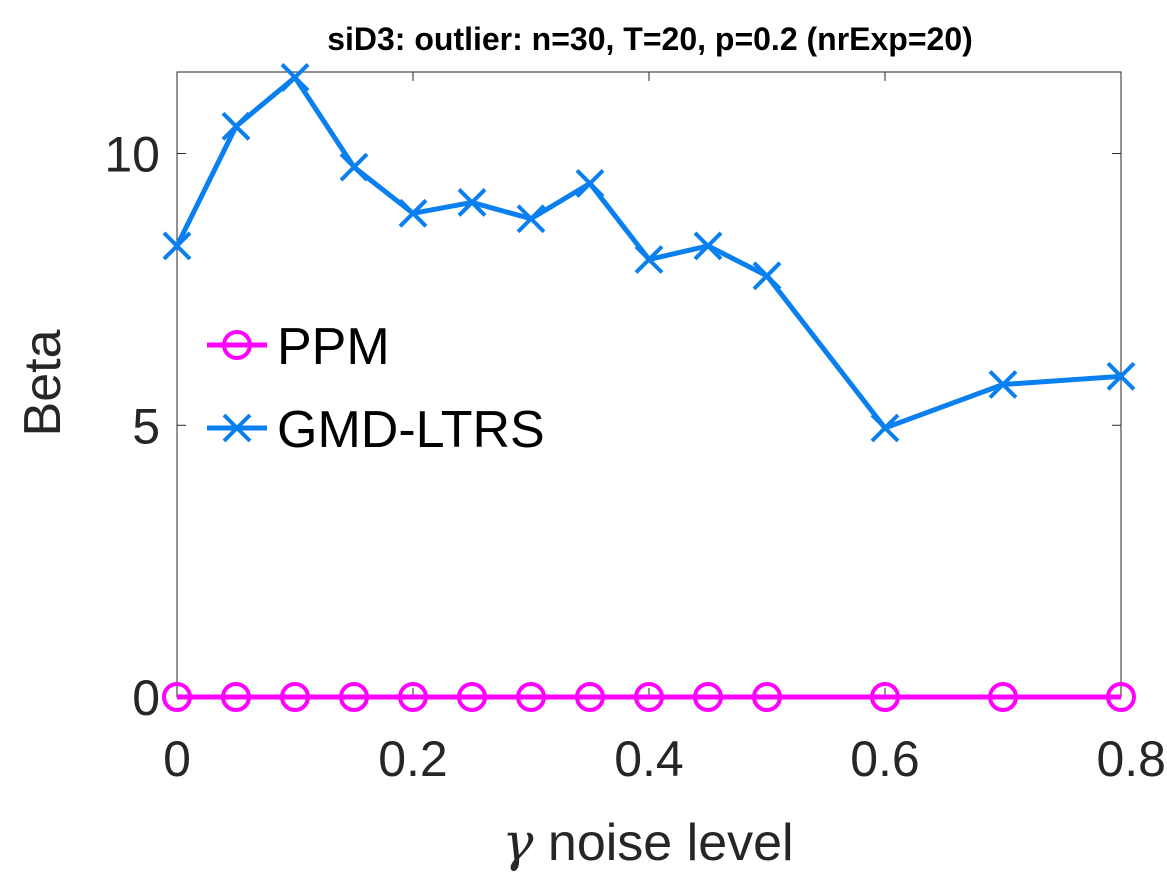 The image size is (1167, 875). I want to click on legend-label: PPM, so click(333, 347).